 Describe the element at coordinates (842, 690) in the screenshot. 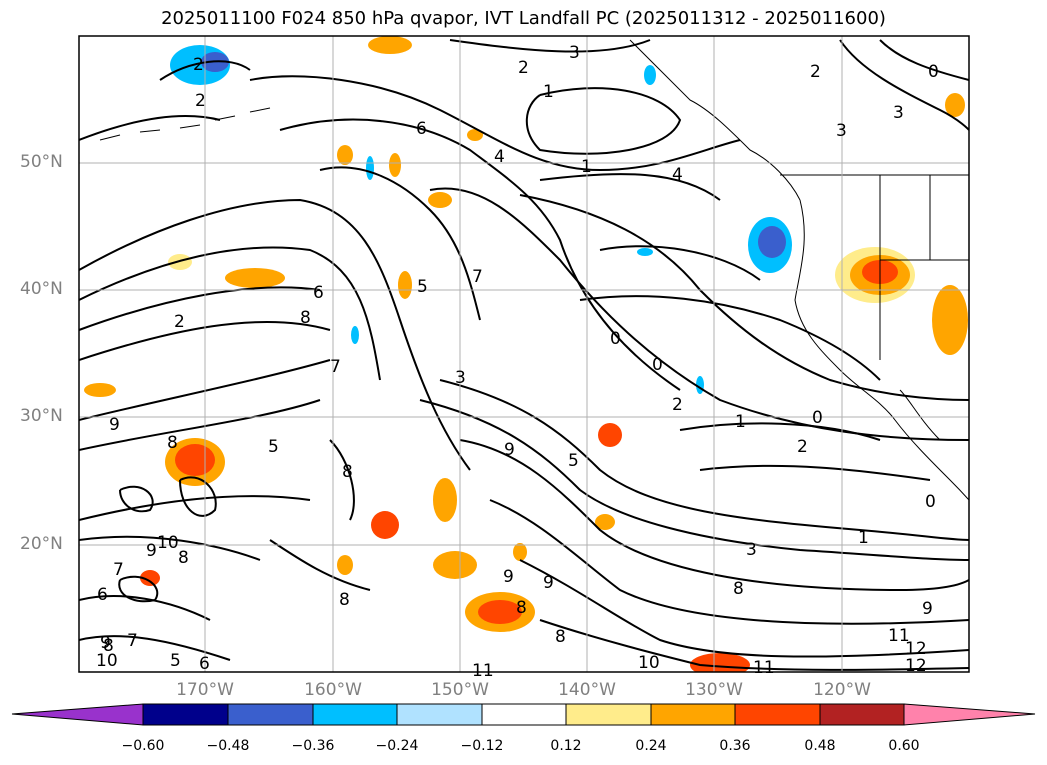

I see `lon-label: 120°W` at that location.